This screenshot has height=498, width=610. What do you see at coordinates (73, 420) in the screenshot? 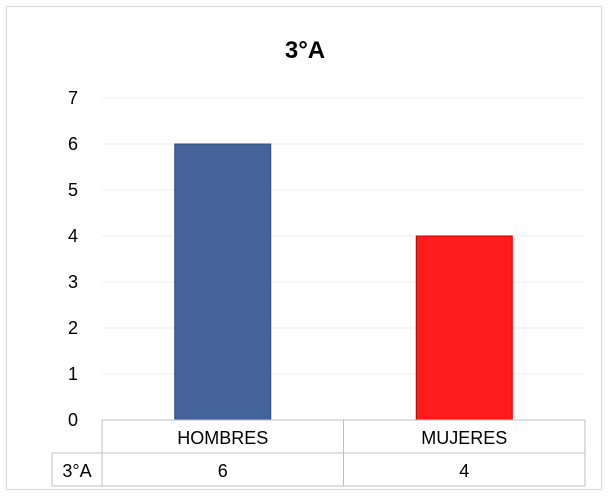
I see `y-tick-label: 0` at bounding box center [73, 420].